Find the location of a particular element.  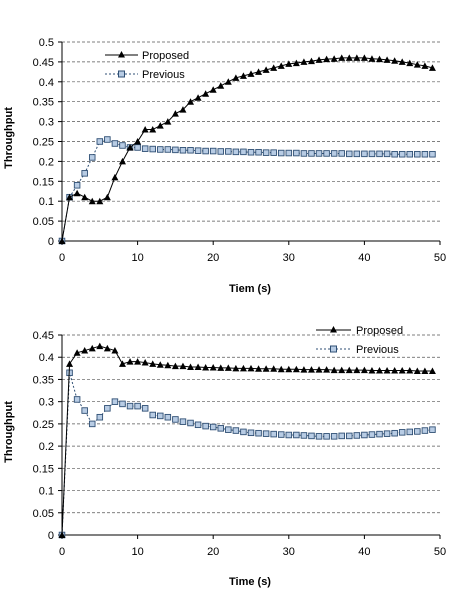

y-tick-label: 0.45 is located at coordinates (43, 63).